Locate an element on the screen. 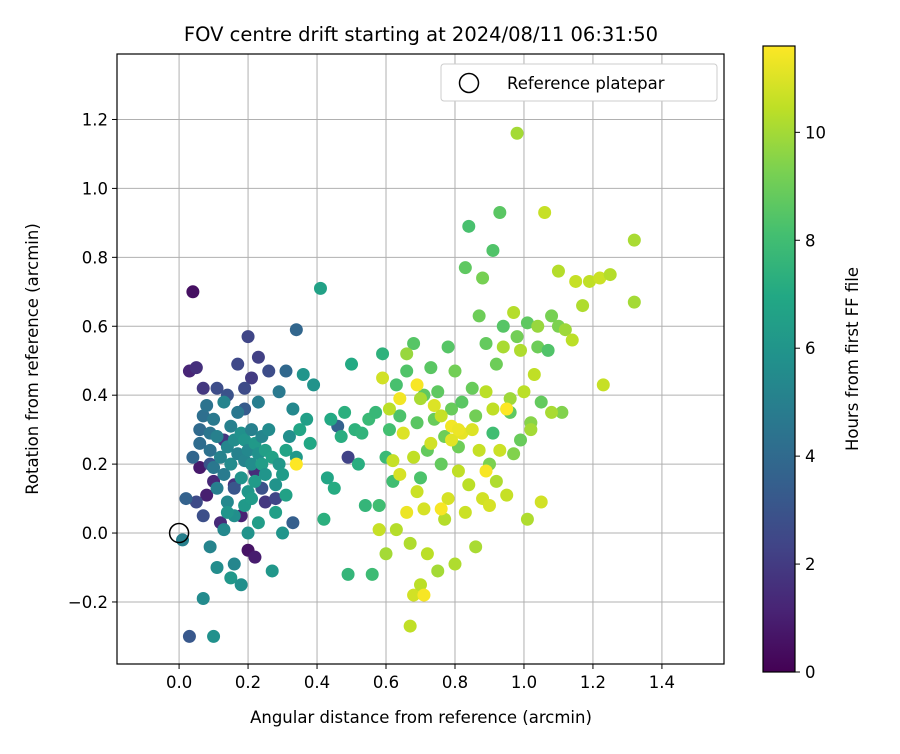  colorbar-tick-label: 4 is located at coordinates (810, 456).